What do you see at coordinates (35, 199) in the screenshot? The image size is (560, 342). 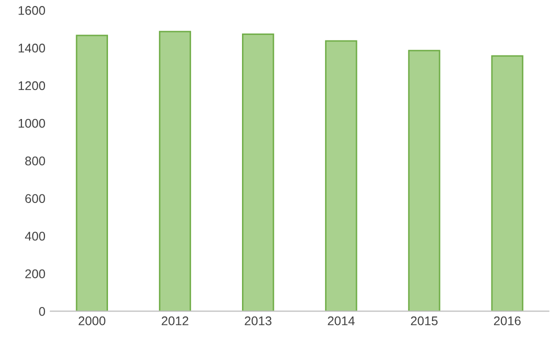 I see `y-tick-label: 600` at bounding box center [35, 199].